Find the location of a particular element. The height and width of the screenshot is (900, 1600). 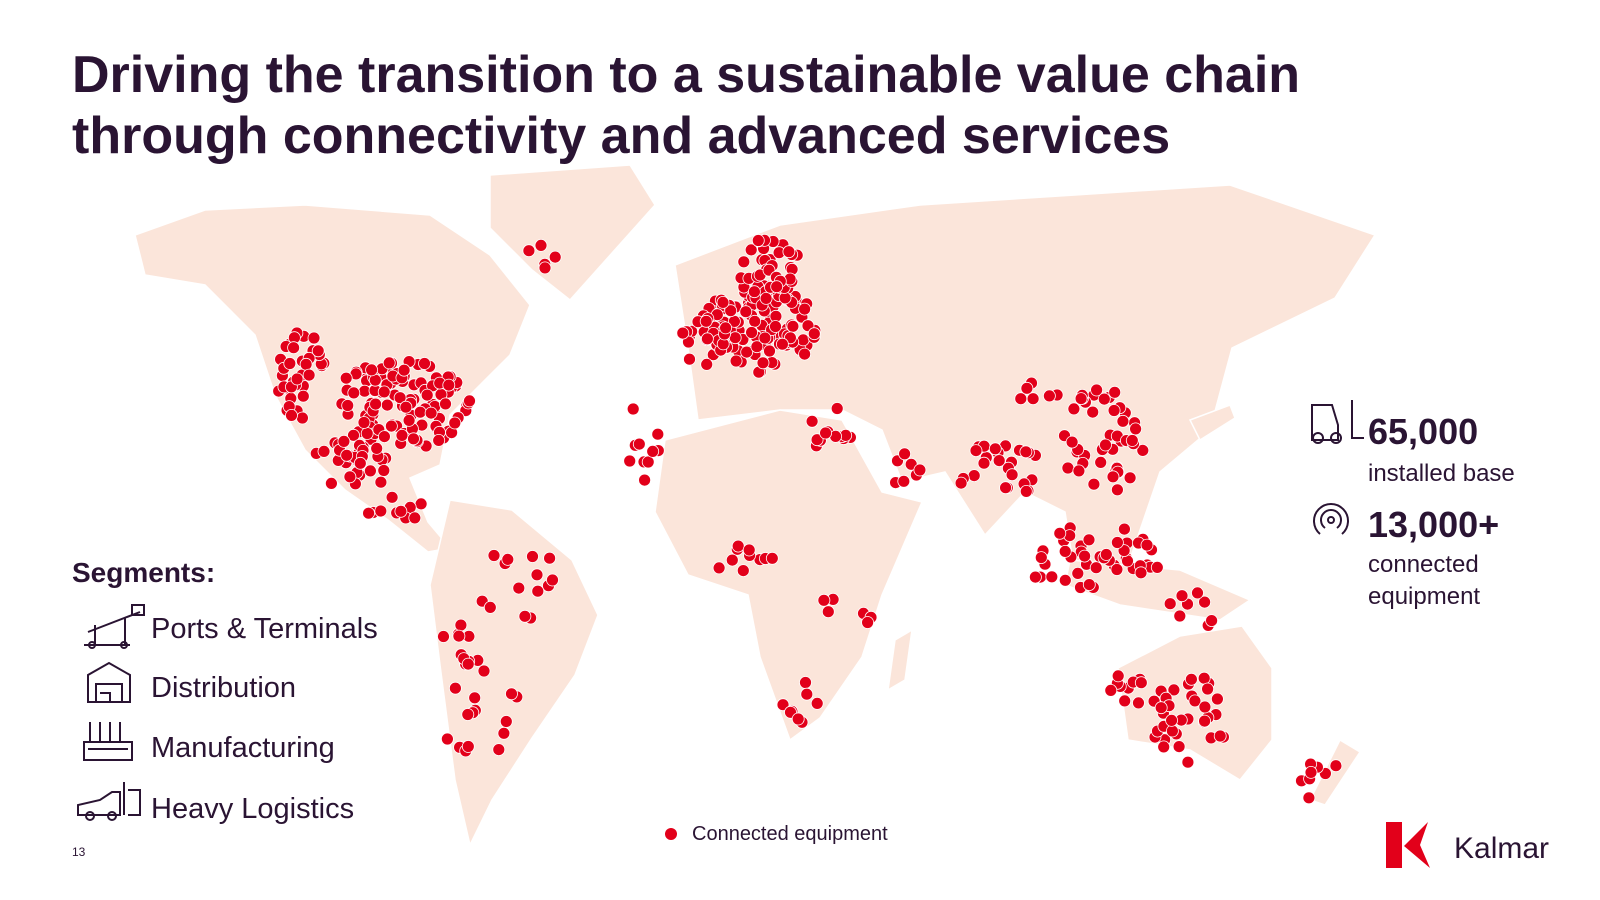

manufacturing-icon is located at coordinates (108, 741).